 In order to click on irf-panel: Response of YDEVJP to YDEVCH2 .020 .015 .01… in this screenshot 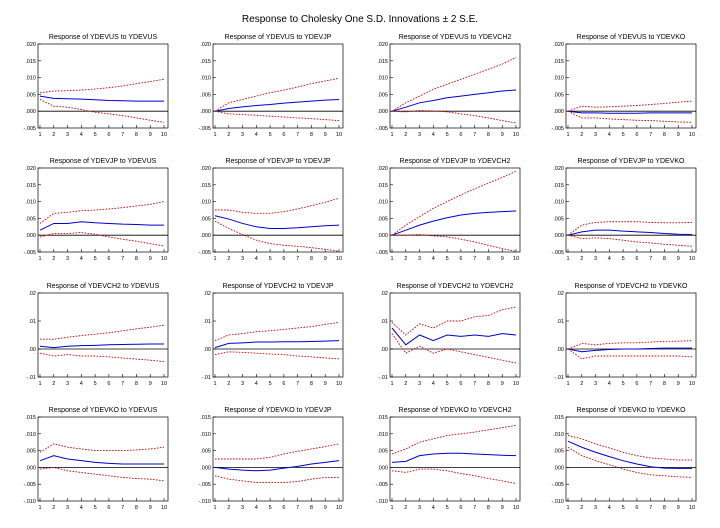, I will do `click(448, 210)`.